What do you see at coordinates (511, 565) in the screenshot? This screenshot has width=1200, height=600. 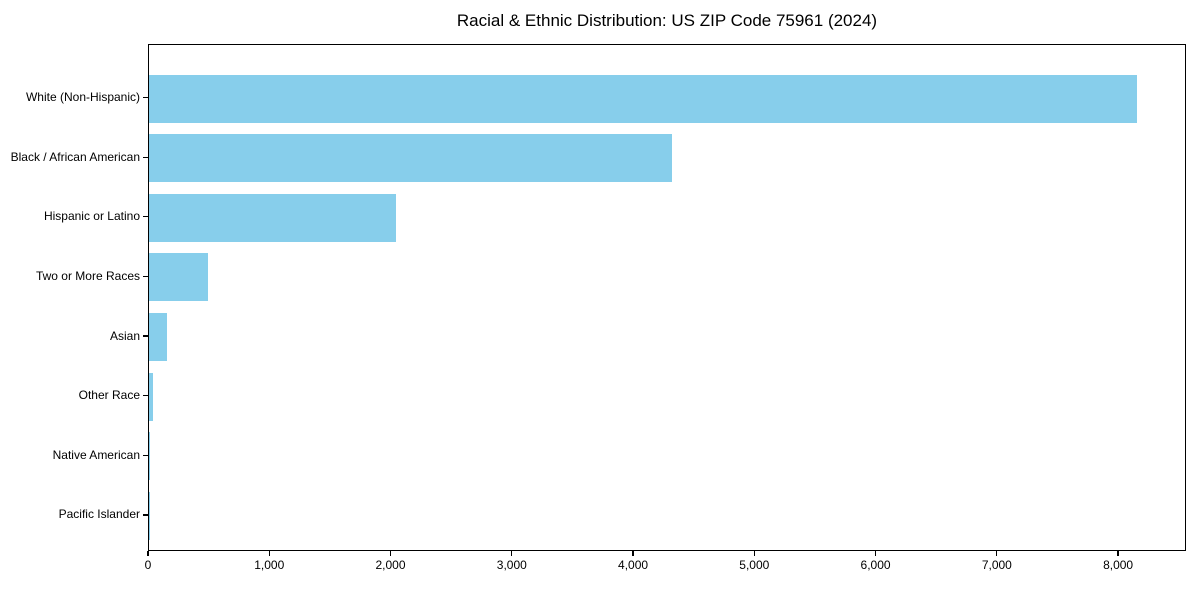 I see `x-tick-label: 3,000` at bounding box center [511, 565].